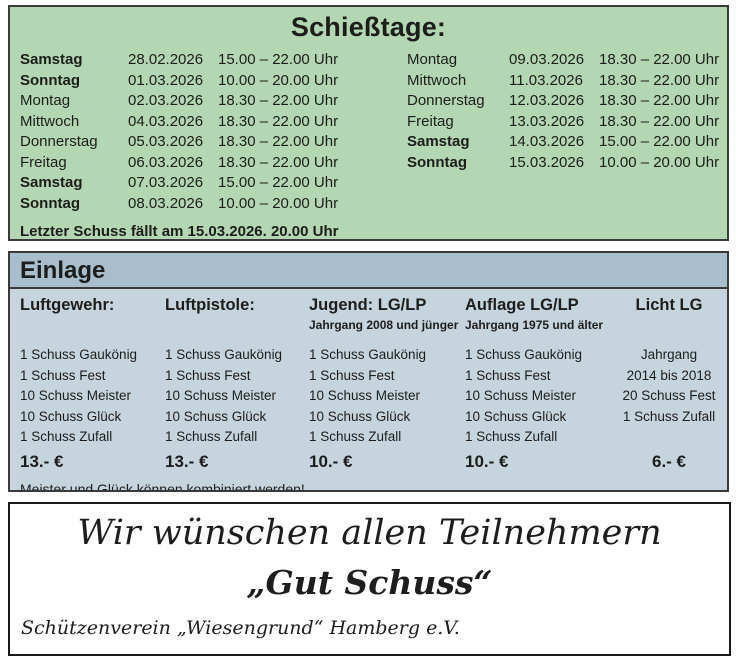 This screenshot has width=736, height=661. Describe the element at coordinates (368, 271) in the screenshot. I see `einlage-title: Einlage` at that location.